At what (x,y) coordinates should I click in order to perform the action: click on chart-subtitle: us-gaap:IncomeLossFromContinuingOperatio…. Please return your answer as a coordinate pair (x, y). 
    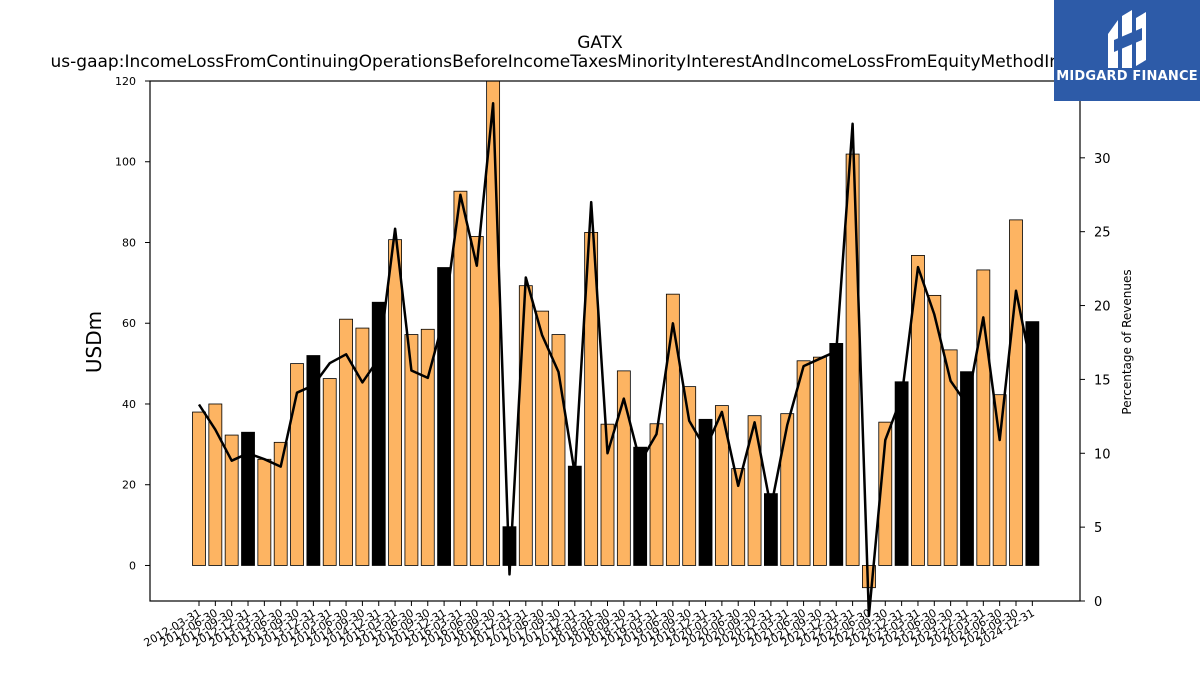
    Looking at the image, I should click on (600, 62).